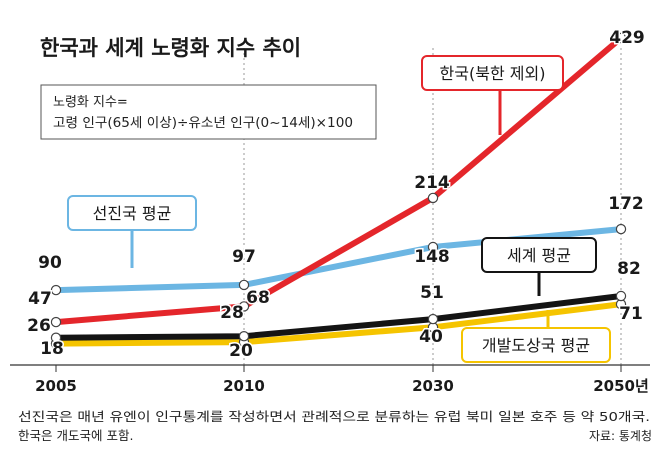 This screenshot has height=454, width=670. What do you see at coordinates (258, 298) in the screenshot?
I see `value-label-korea-2010: 68` at bounding box center [258, 298].